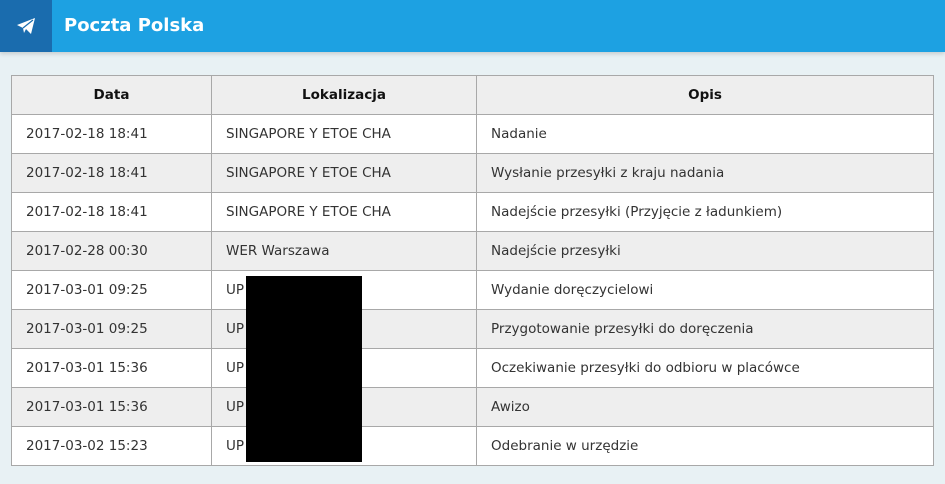 Image resolution: width=945 pixels, height=484 pixels. I want to click on menu-logo-button, so click(26, 26).